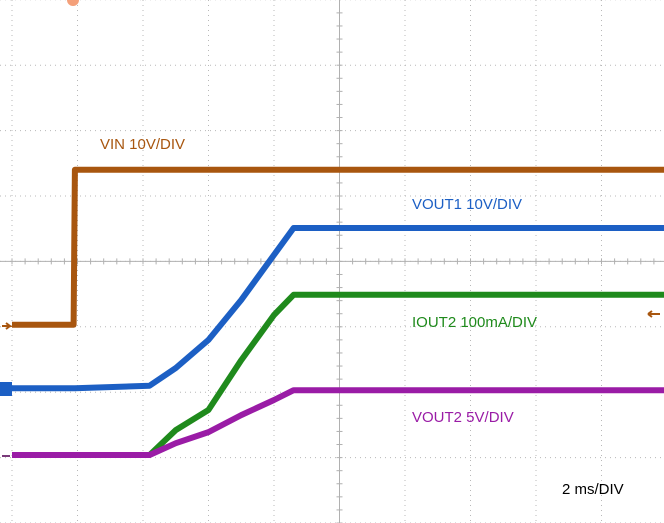  What do you see at coordinates (142, 144) in the screenshot?
I see `legend-label: VIN 10V/DIV` at bounding box center [142, 144].